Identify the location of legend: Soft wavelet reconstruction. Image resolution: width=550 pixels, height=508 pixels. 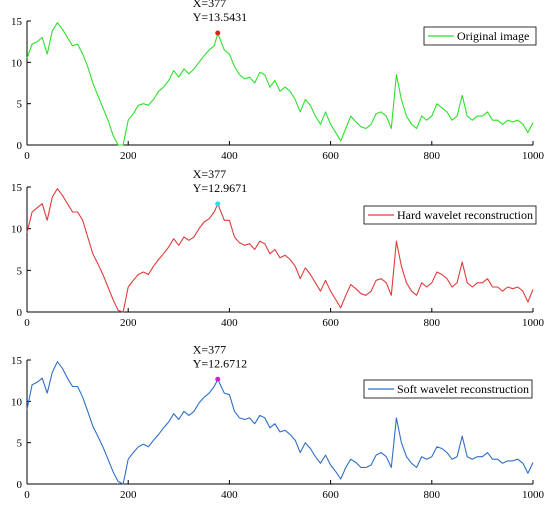
(448, 389).